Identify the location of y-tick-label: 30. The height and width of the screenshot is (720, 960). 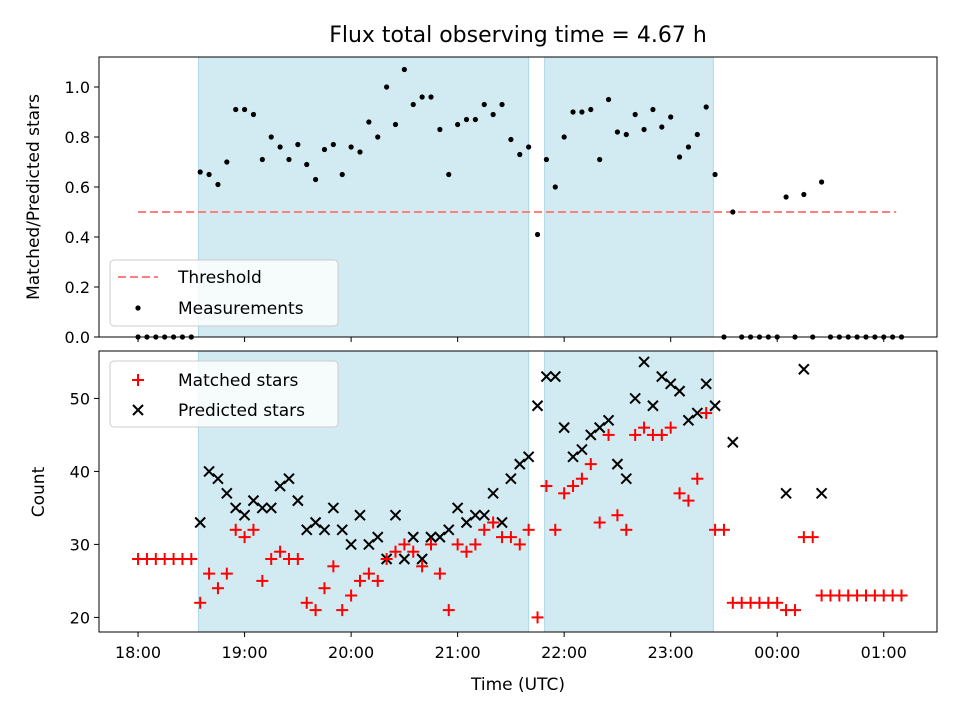
(80, 544).